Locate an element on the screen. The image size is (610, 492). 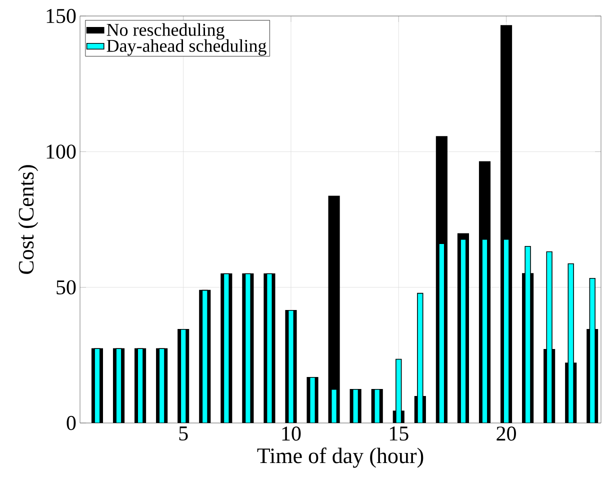
x-tick-label: 15 is located at coordinates (399, 433).